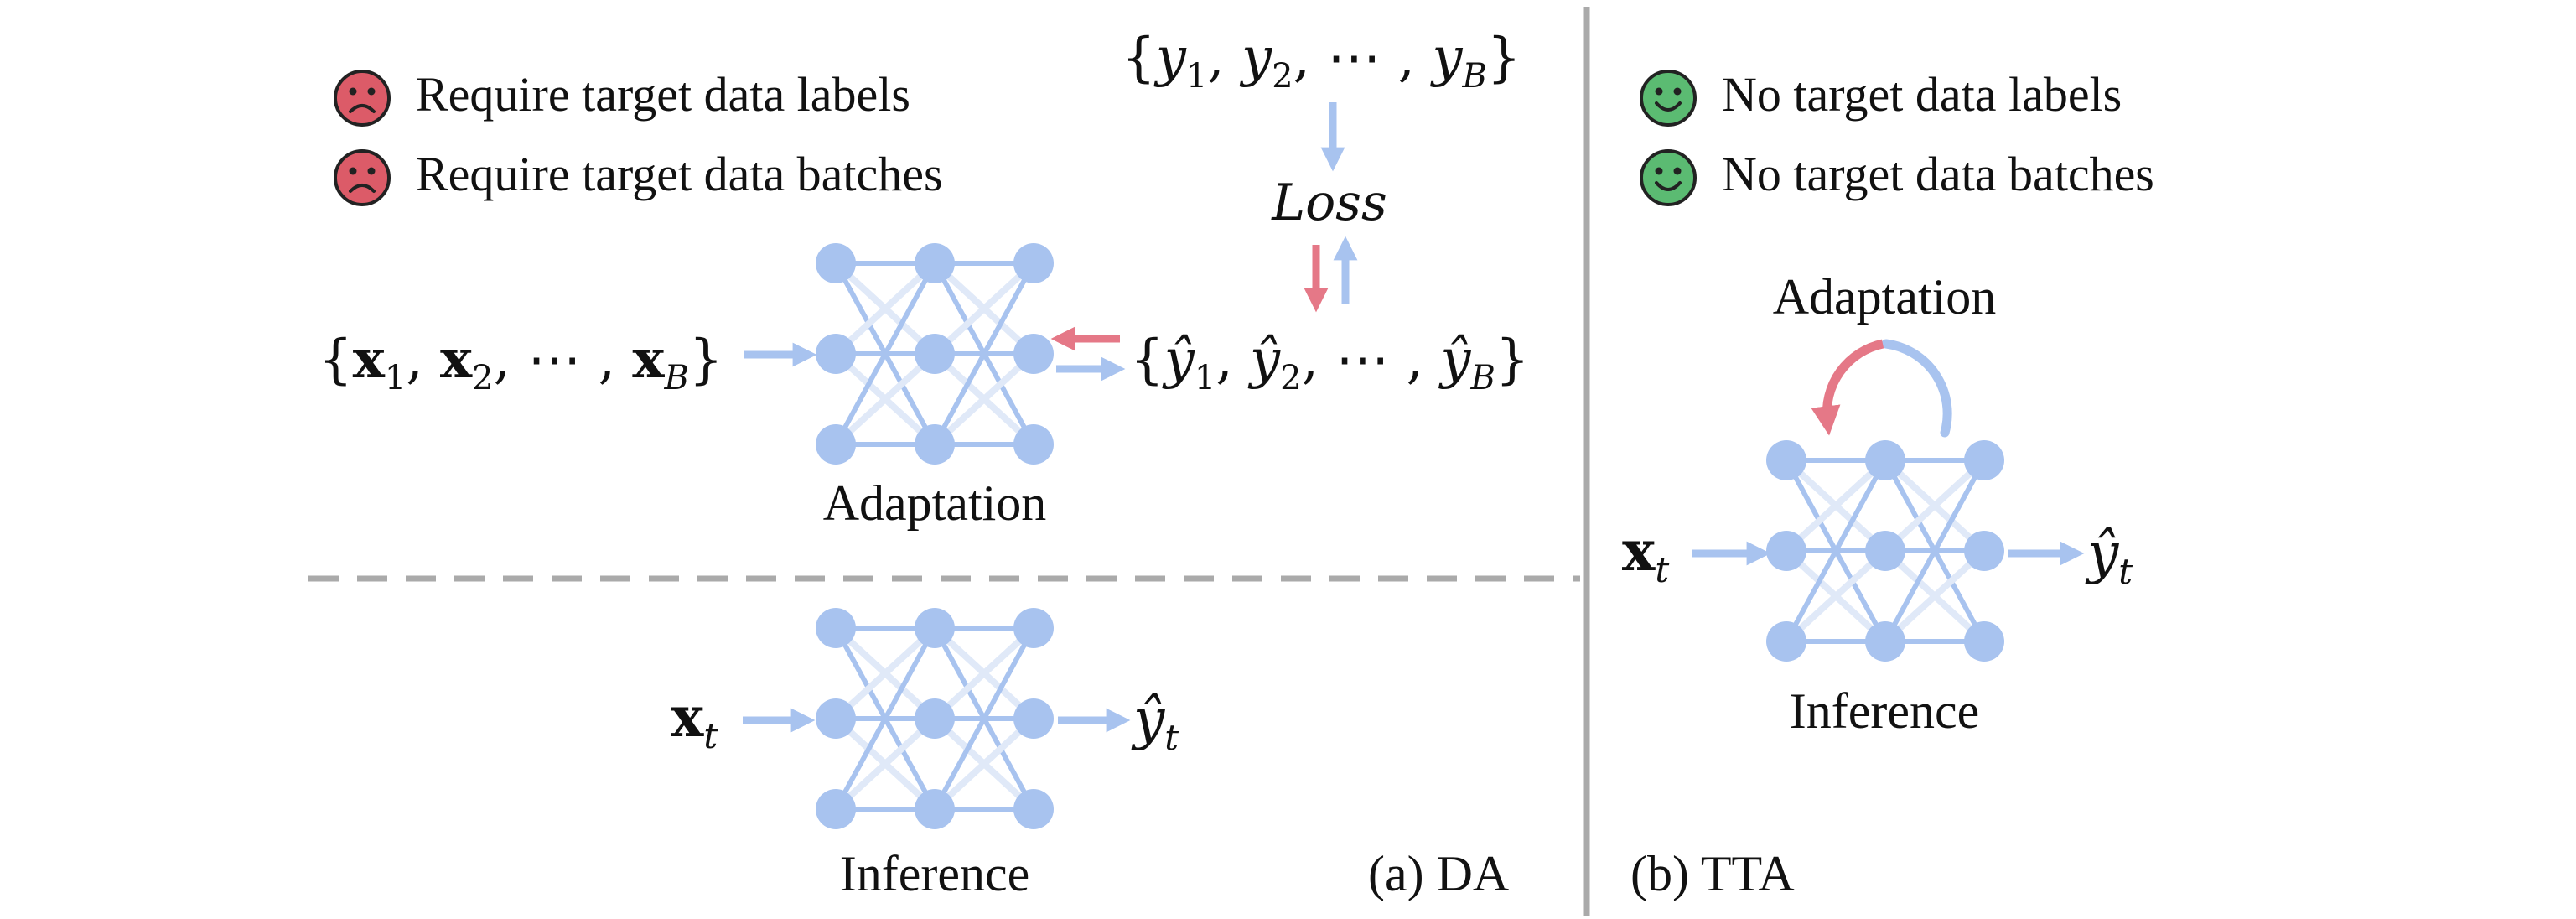  I want to click on requirement-text: Require target data labels, so click(663, 95).